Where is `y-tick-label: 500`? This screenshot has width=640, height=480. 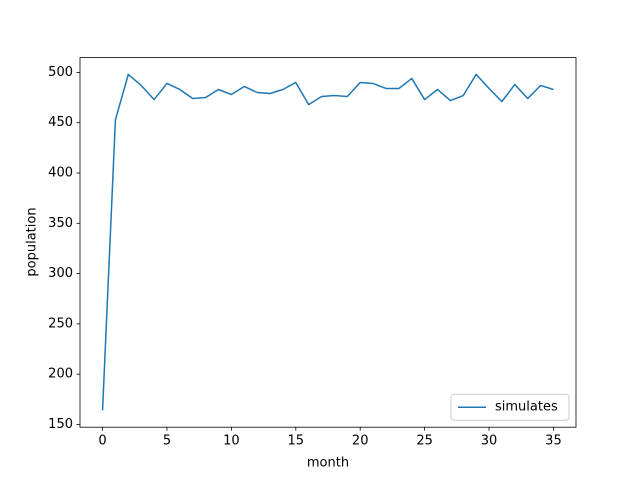
y-tick-label: 500 is located at coordinates (60, 72).